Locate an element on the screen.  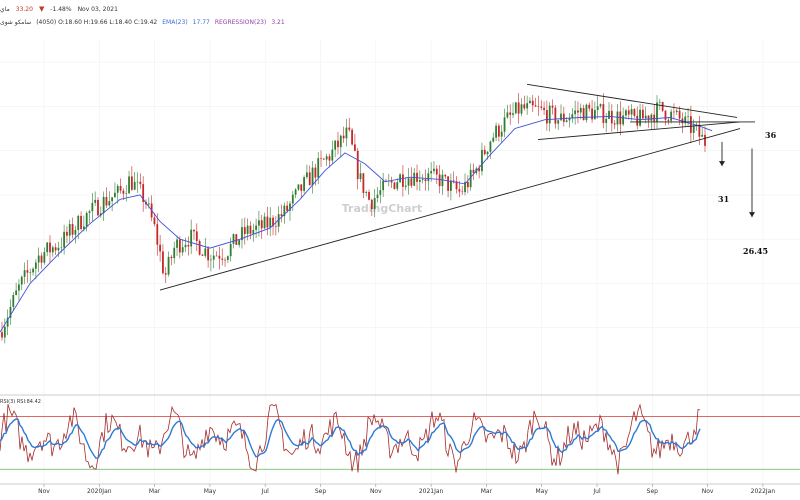
regression-label: REGRESSION(23) is located at coordinates (240, 22).